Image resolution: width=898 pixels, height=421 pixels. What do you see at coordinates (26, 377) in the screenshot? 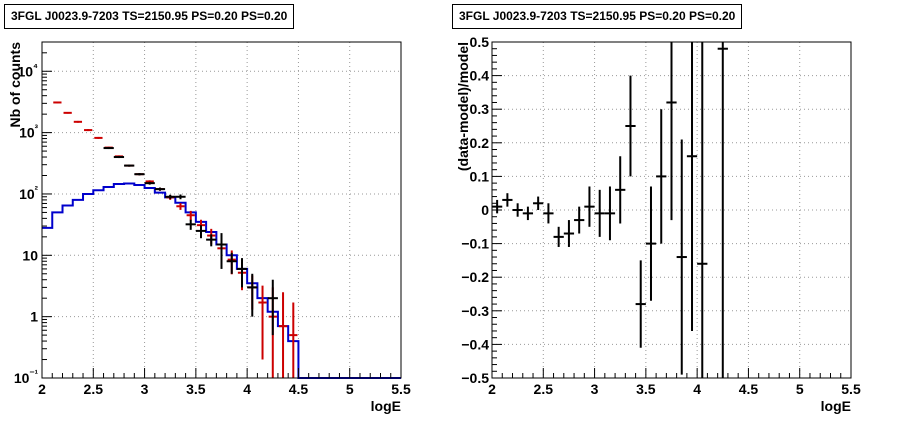
I see `left-y-tick-label: 10⁻¹` at bounding box center [26, 377].